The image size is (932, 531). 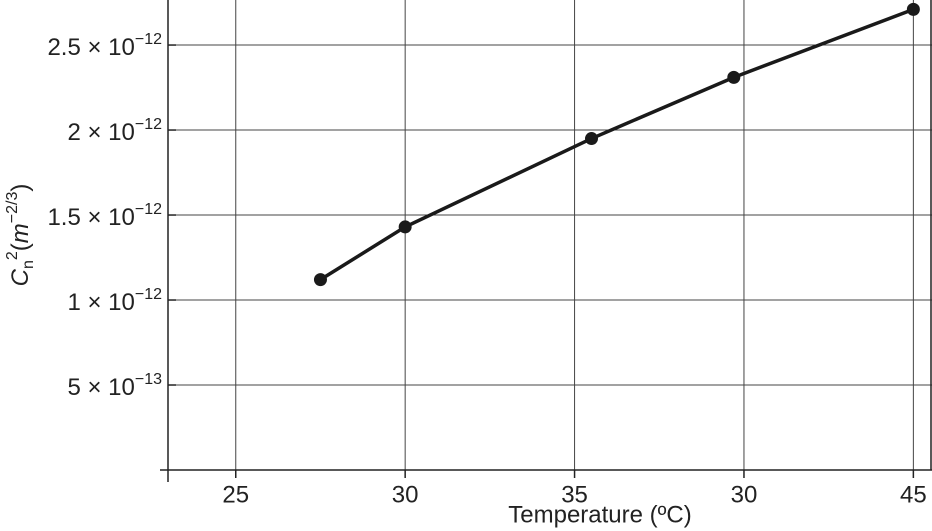 What do you see at coordinates (104, 46) in the screenshot?
I see `y-tick-label: 2.5 × 10⁻¹²` at bounding box center [104, 46].